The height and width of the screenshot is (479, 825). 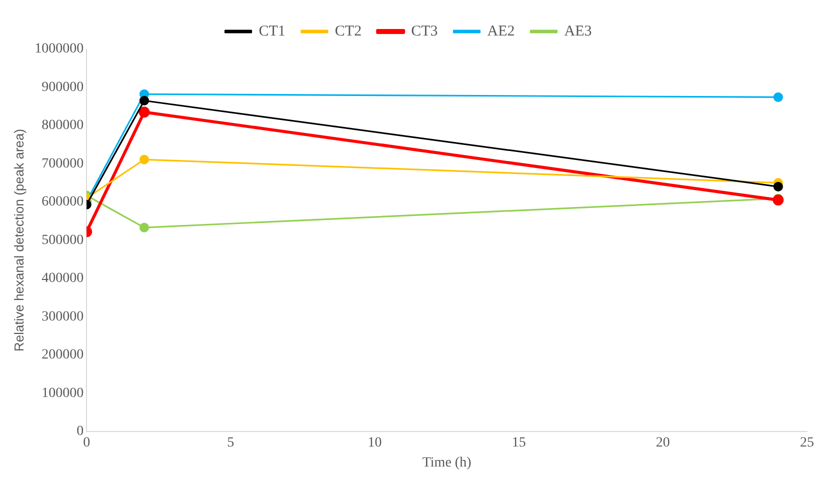 What do you see at coordinates (63, 87) in the screenshot?
I see `y-tick-label: 900000` at bounding box center [63, 87].